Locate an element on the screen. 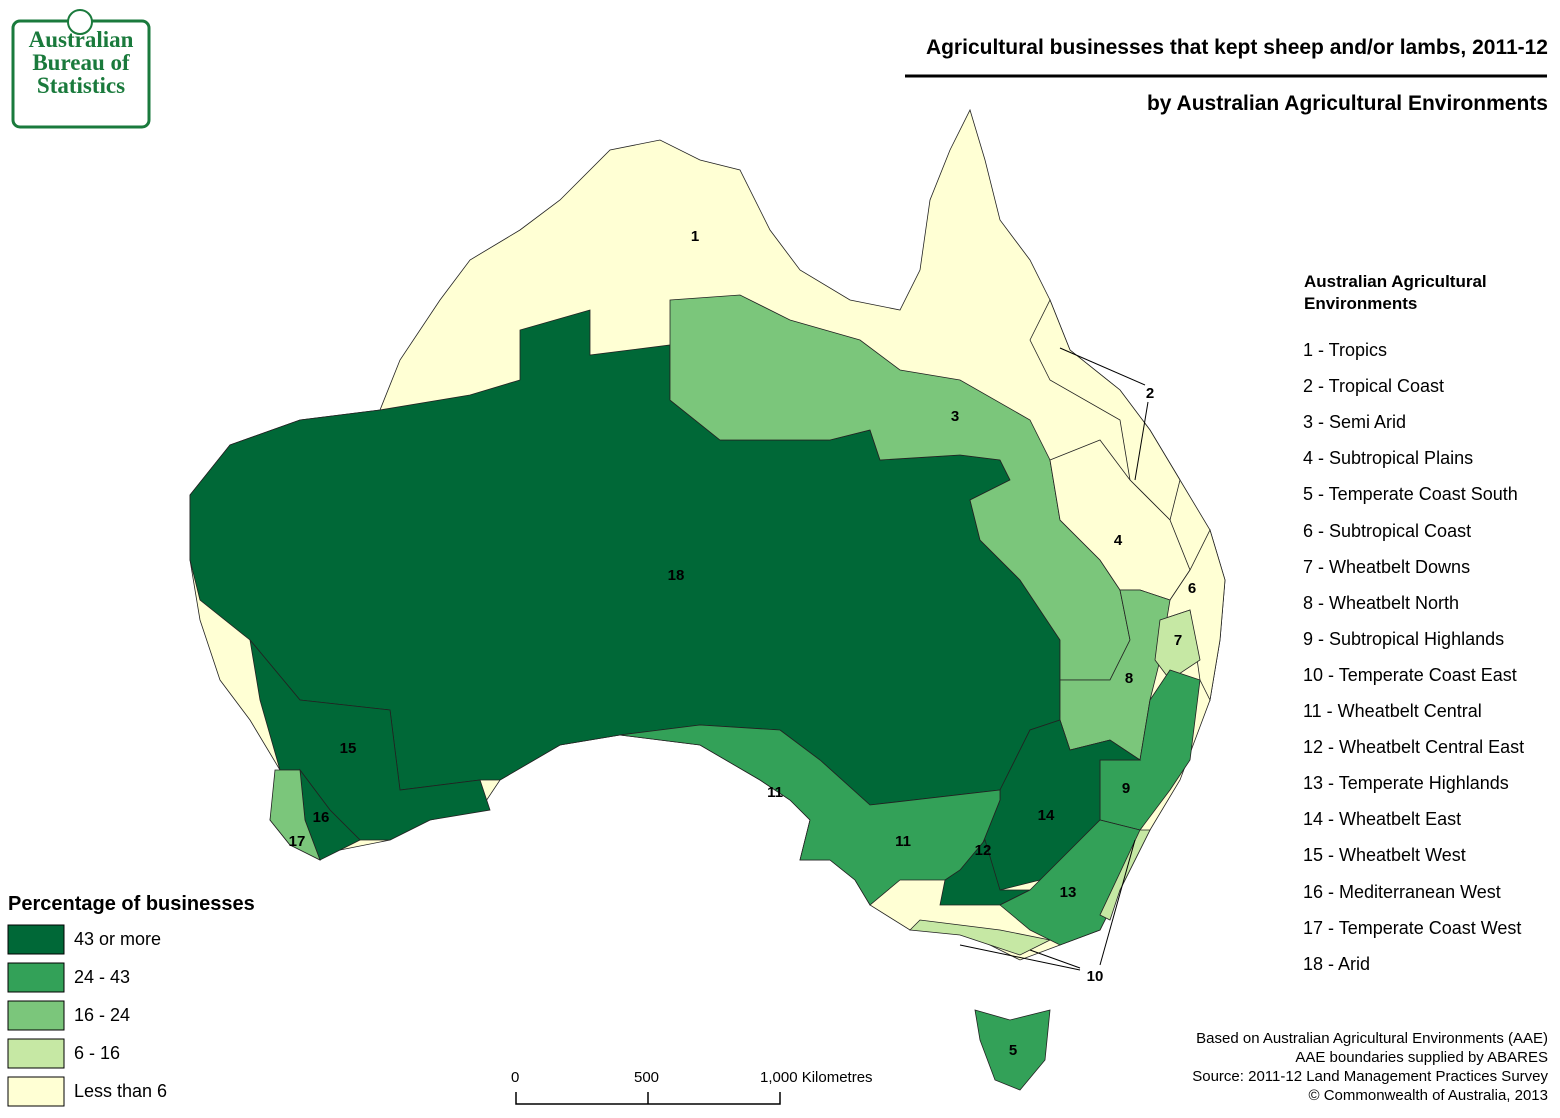 Image resolution: width=1560 pixels, height=1118 pixels. scale-label: 500 is located at coordinates (647, 1077).